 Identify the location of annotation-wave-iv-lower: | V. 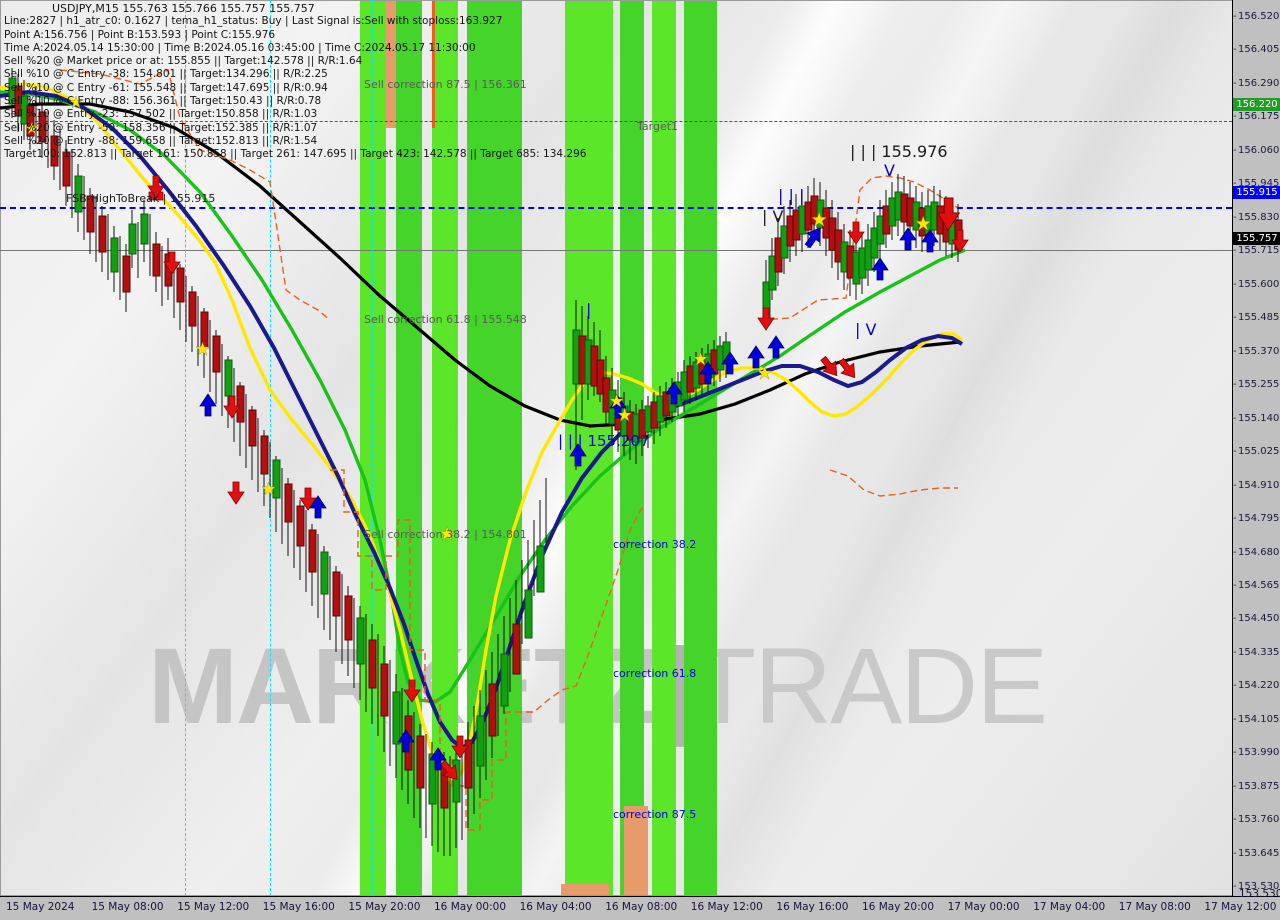
(866, 329).